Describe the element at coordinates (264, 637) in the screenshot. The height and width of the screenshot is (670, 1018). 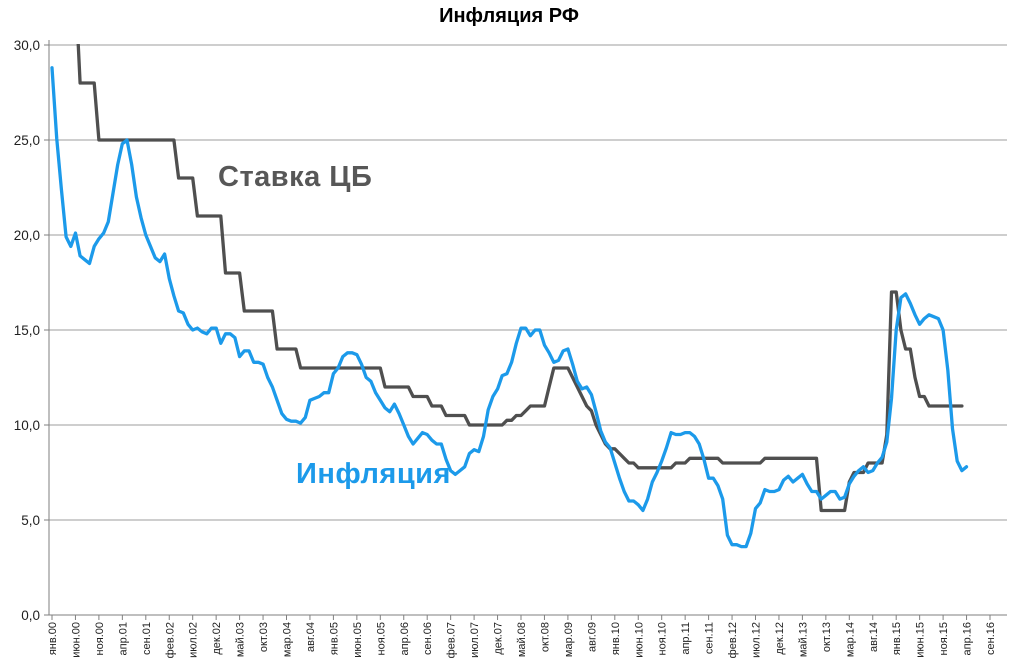
I see `x-tick-label: окт.03` at that location.